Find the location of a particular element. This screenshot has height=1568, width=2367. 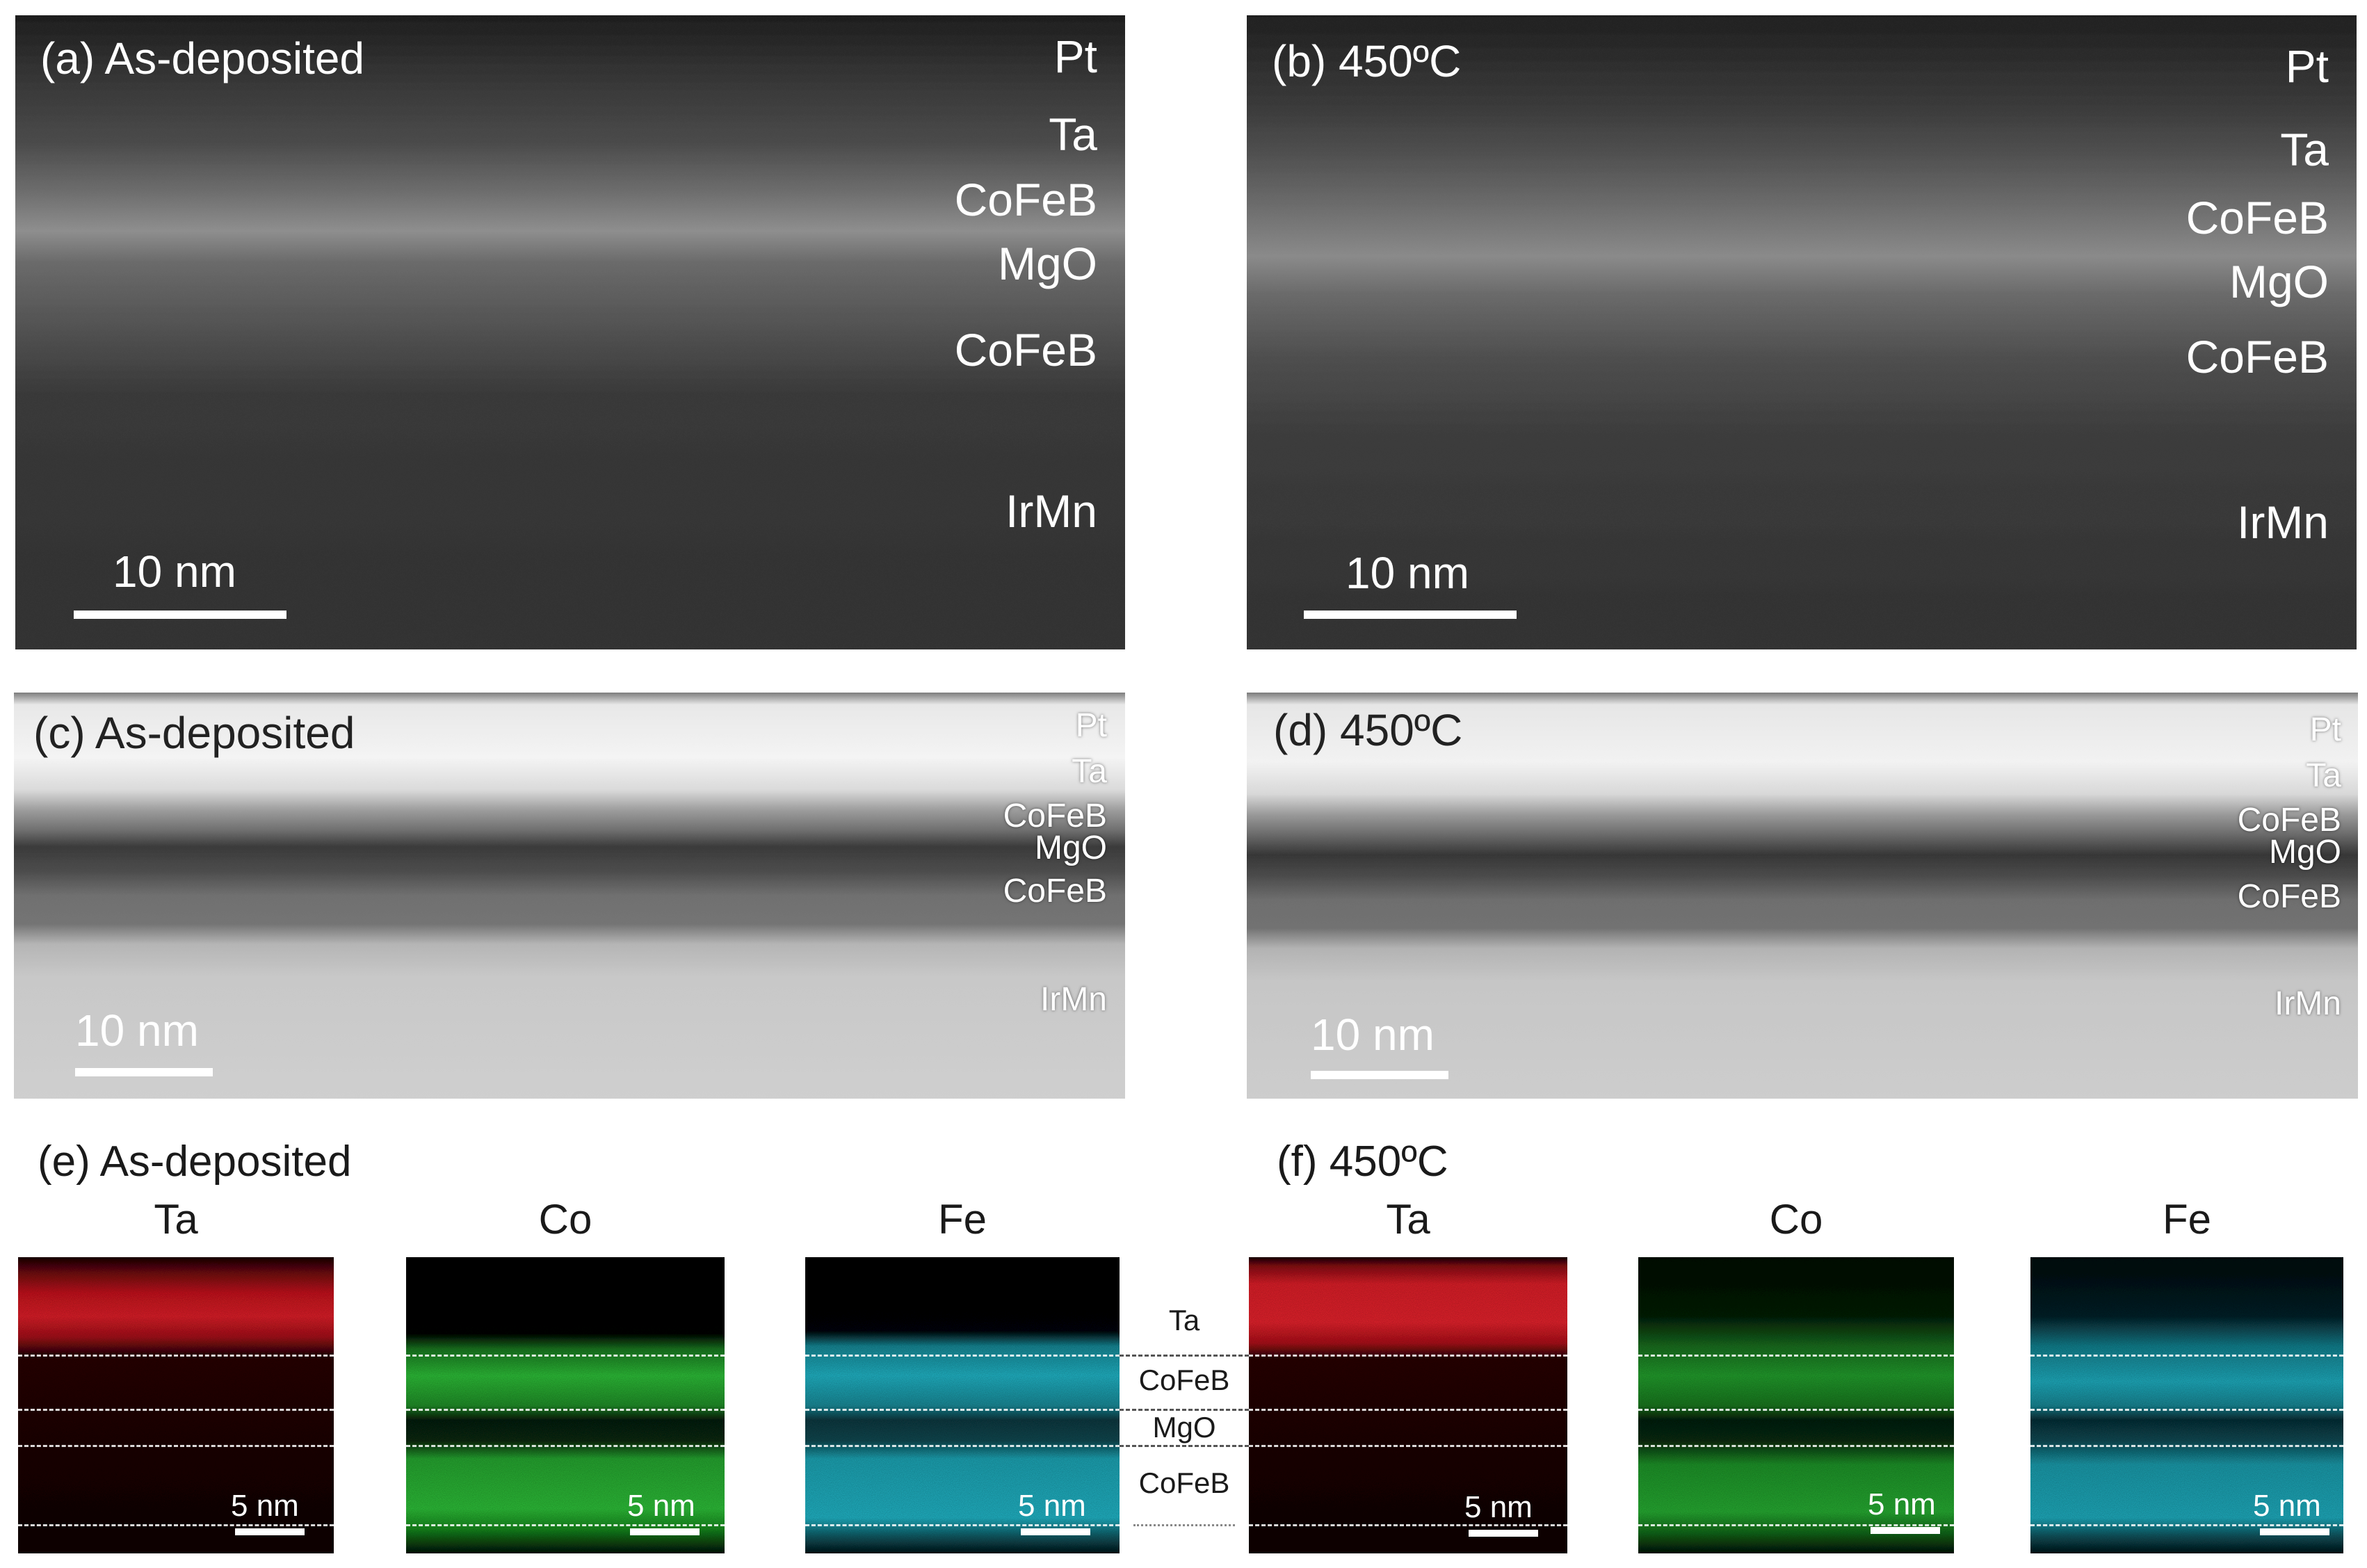

eds-map-ta-e: 5 nm is located at coordinates (176, 1405).